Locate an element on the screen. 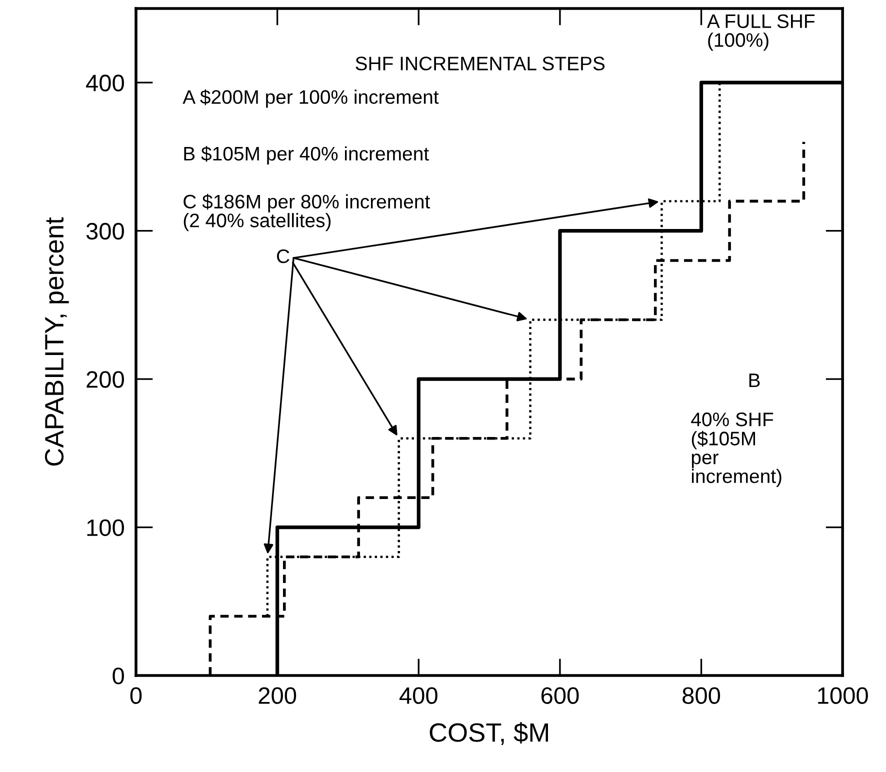 The image size is (886, 772). annotation: B is located at coordinates (754, 381).